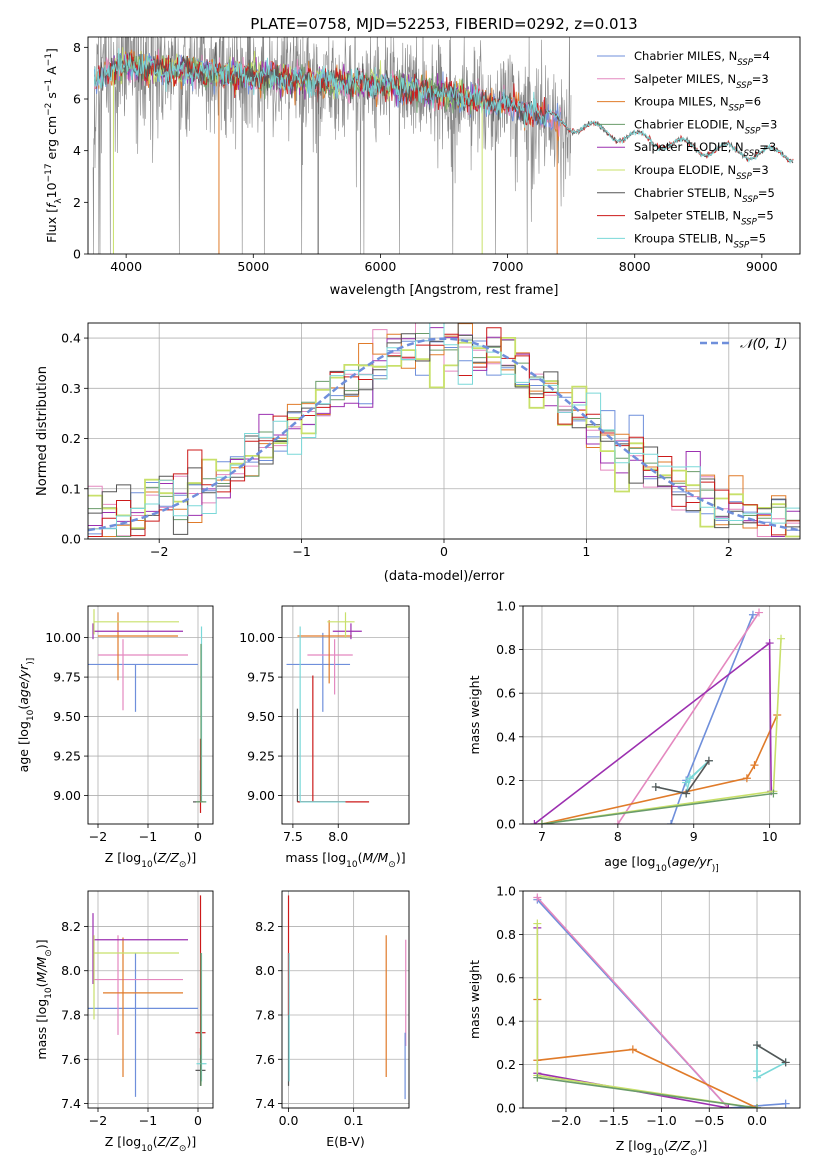  I want to click on legend-label: Chabrier MILES, NSSP=4, so click(702, 58).